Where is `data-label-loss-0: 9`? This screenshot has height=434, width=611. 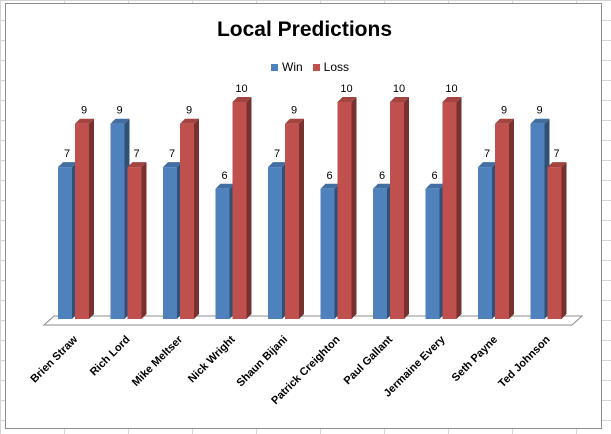
data-label-loss-0: 9 is located at coordinates (84, 111).